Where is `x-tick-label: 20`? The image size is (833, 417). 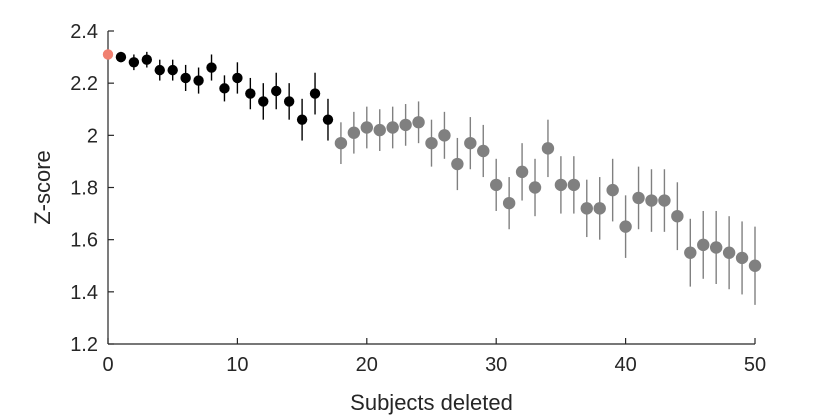 x-tick-label: 20 is located at coordinates (367, 365).